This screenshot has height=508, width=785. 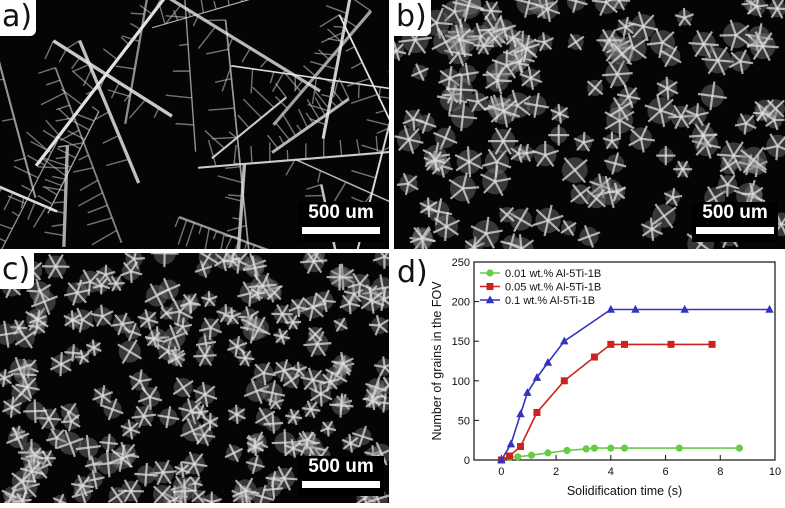 What do you see at coordinates (735, 213) in the screenshot?
I see `scale-bar-label-b: 500 um` at bounding box center [735, 213].